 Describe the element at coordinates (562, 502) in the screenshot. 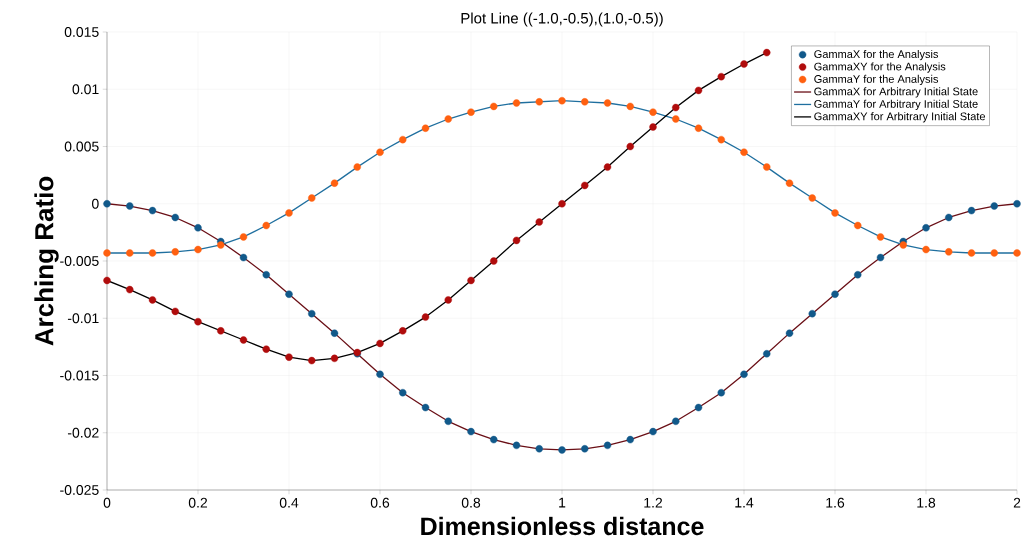

I see `x-tick-label: 1` at that location.